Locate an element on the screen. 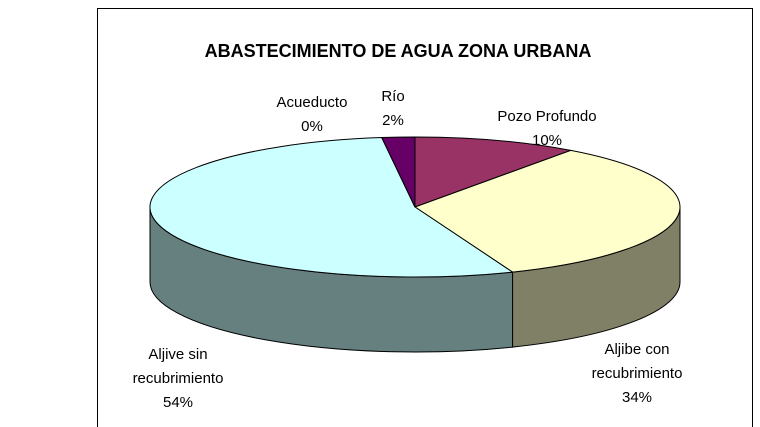 Image resolution: width=760 pixels, height=427 pixels. label-category: Aljibe con recubrimiento is located at coordinates (637, 361).